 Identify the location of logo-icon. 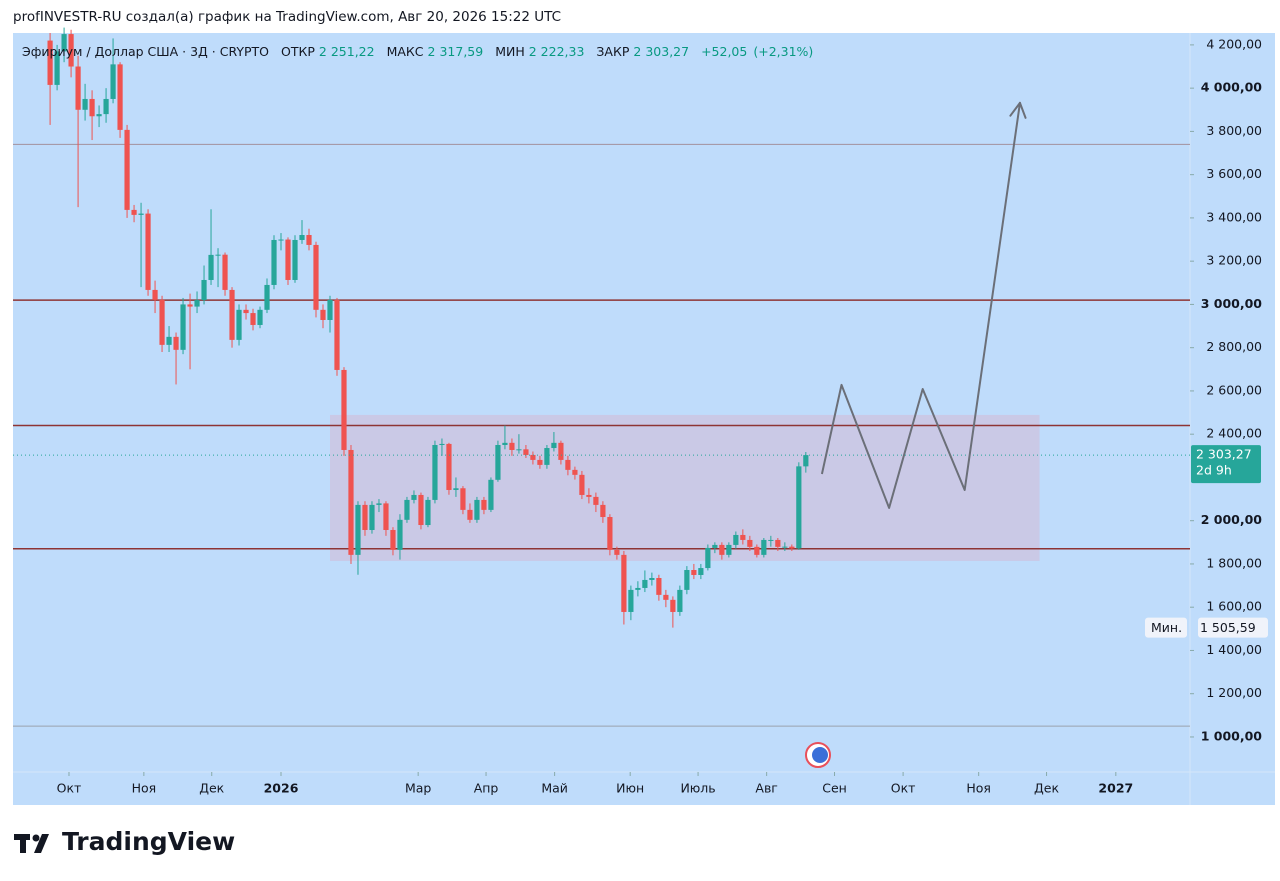
(31, 843).